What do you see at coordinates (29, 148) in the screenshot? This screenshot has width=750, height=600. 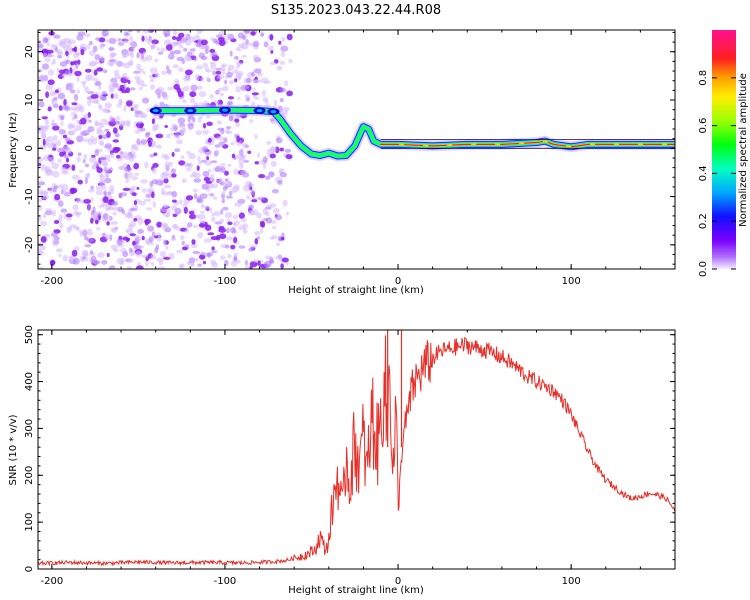 I see `y-tick-label: 0` at bounding box center [29, 148].